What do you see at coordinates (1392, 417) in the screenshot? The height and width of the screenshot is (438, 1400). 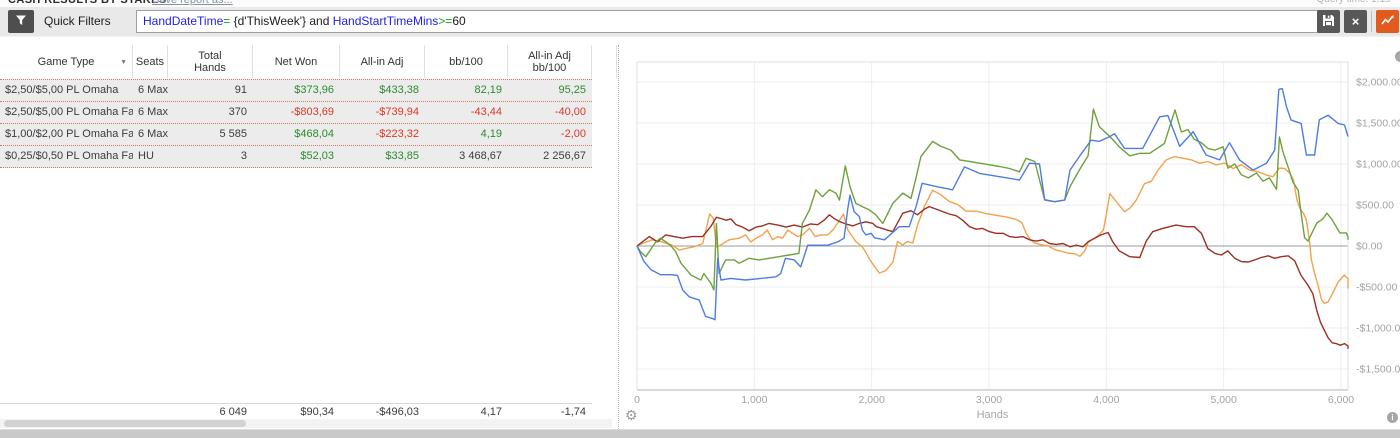 I see `info-icon: i` at bounding box center [1392, 417].